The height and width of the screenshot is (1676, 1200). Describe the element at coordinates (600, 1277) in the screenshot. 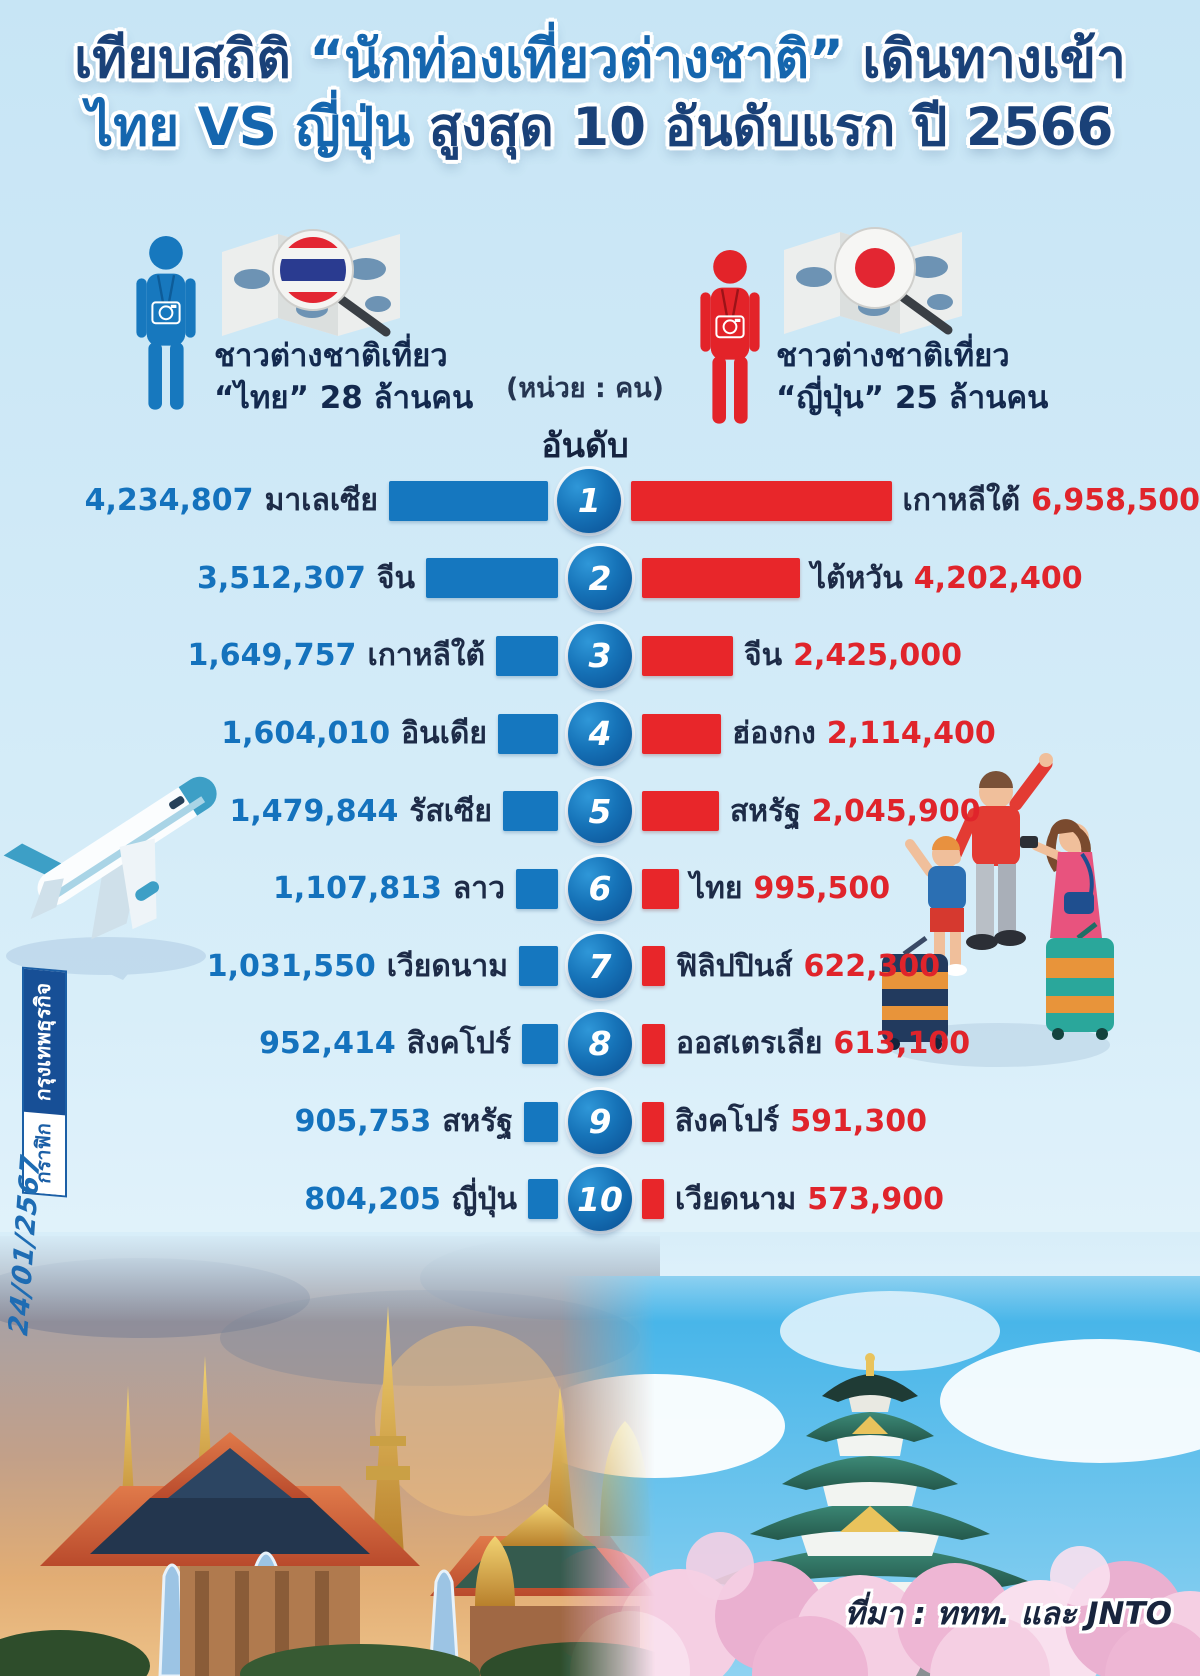

I see `photo-fade-overlay` at that location.